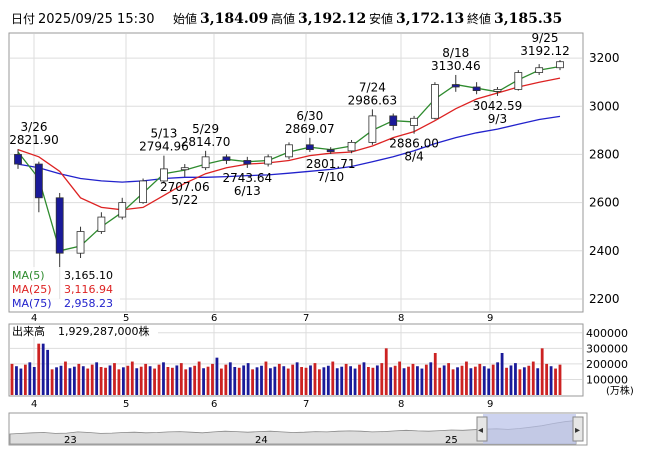  What do you see at coordinates (289, 149) in the screenshot?
I see `ma75-line` at bounding box center [289, 149].